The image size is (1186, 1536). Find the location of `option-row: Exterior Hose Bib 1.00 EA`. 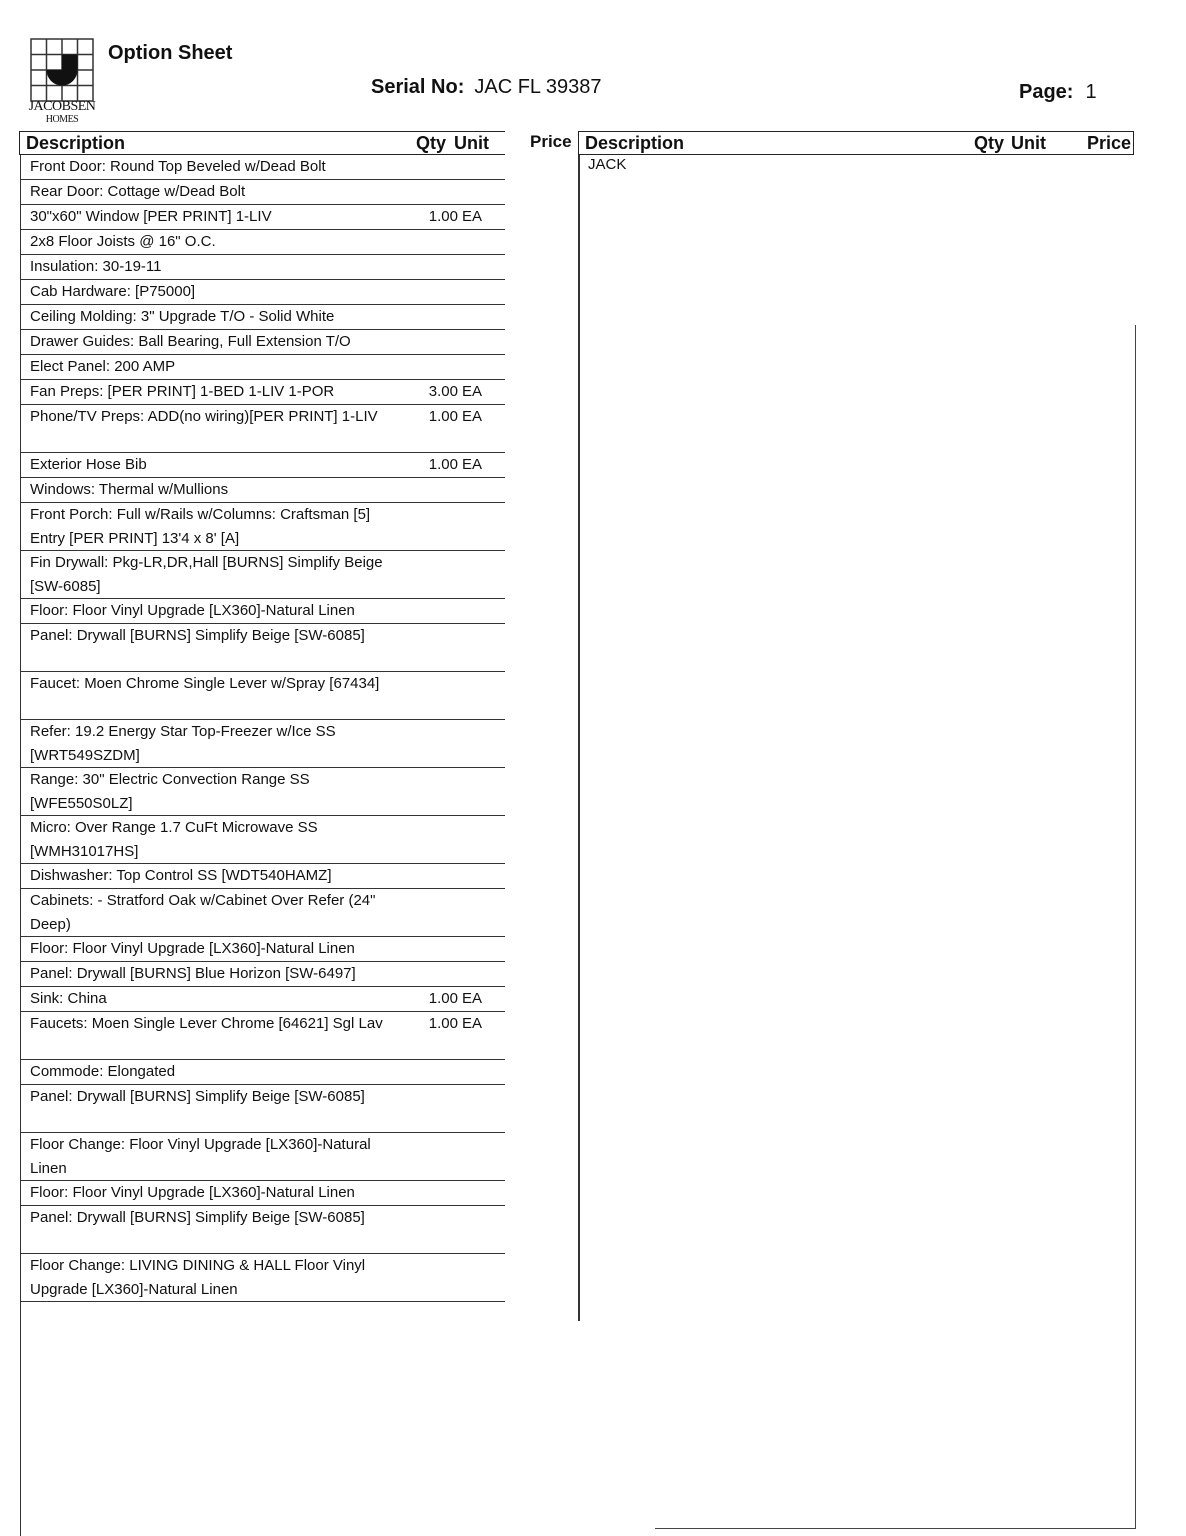

option-row: Exterior Hose Bib 1.00 EA is located at coordinates (262, 465).